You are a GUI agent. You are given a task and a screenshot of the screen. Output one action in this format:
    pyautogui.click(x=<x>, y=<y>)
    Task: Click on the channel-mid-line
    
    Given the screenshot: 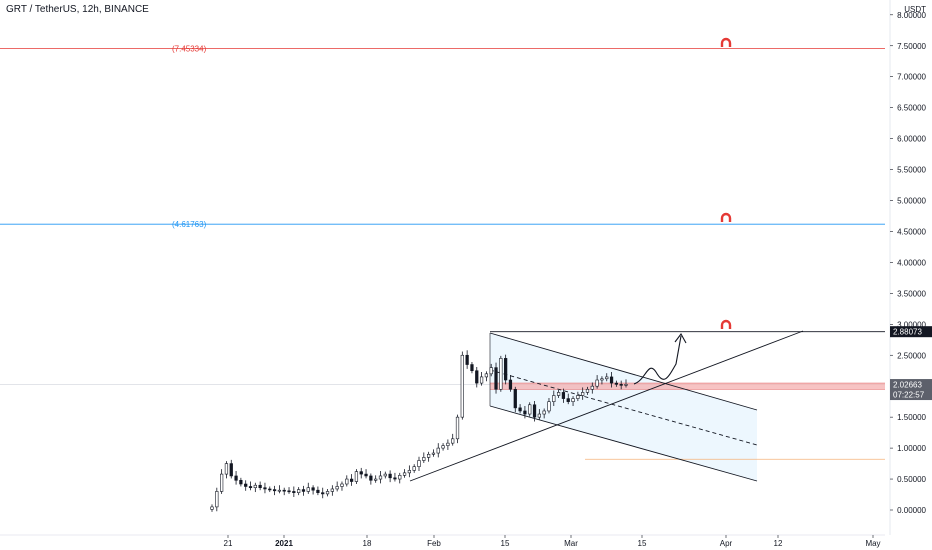 What is the action you would take?
    pyautogui.click(x=623, y=407)
    